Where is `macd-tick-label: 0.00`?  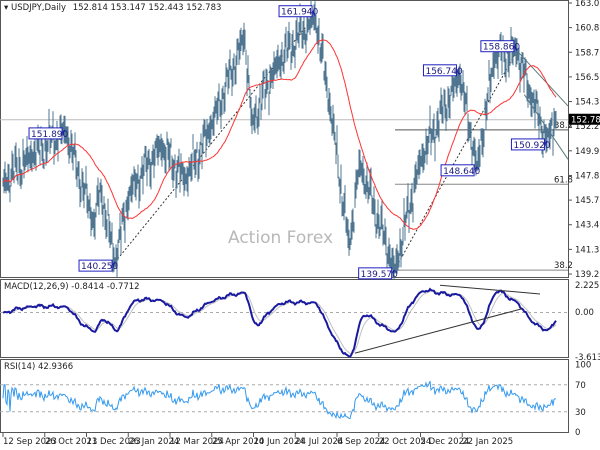 macd-tick-label: 0.00 is located at coordinates (584, 313).